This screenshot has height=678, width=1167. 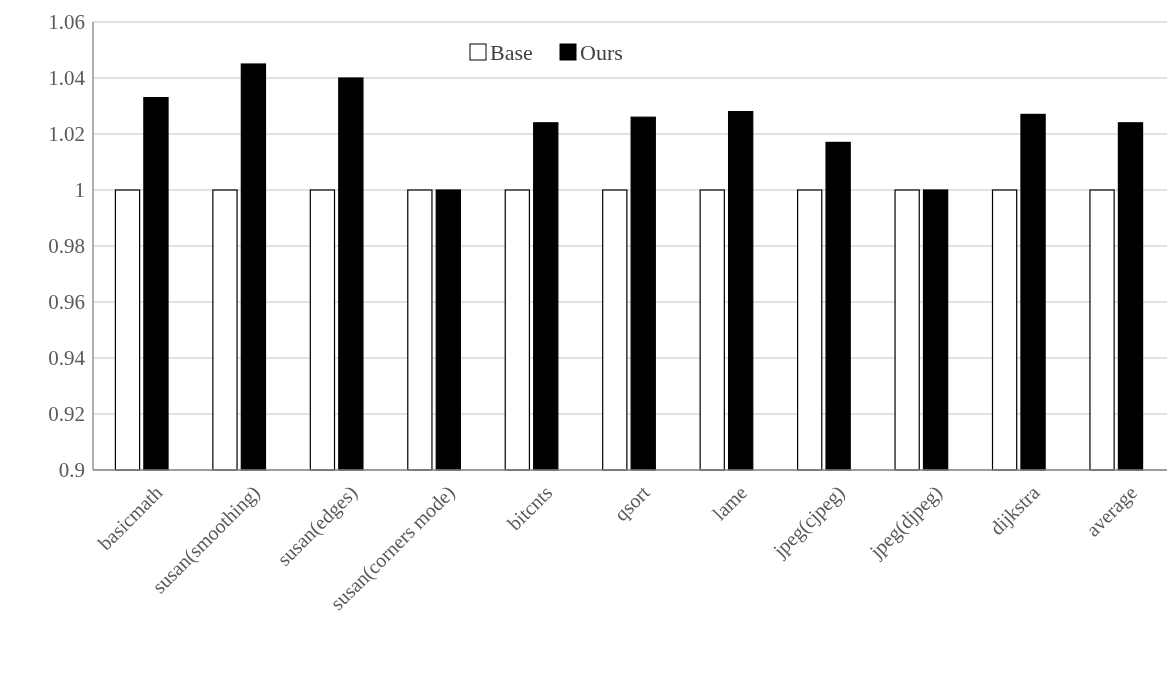 I want to click on y-tick-label: 1.04, so click(x=67, y=78).